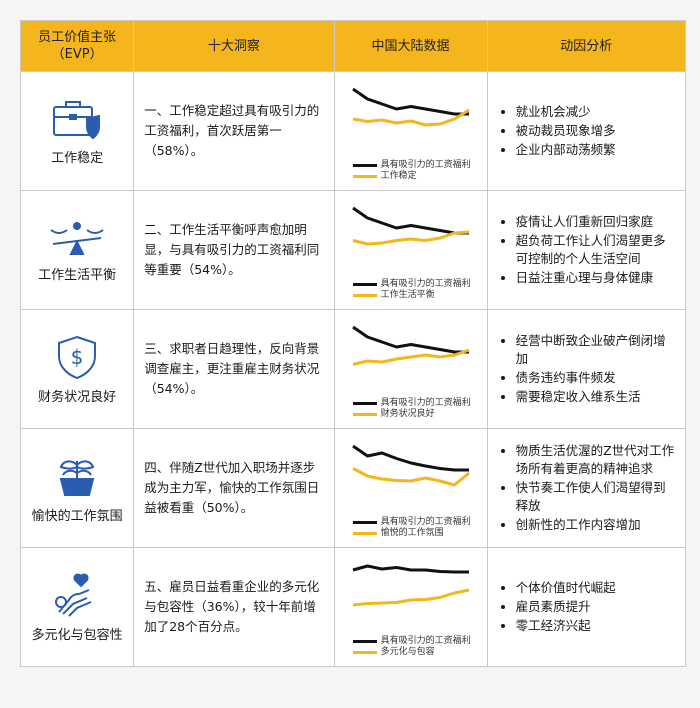  What do you see at coordinates (234, 250) in the screenshot?
I see `insight-text: 二、工作生活平衡呼声愈加明显，与具有吸引力的工资福利同等重要（54%）。` at bounding box center [234, 250].